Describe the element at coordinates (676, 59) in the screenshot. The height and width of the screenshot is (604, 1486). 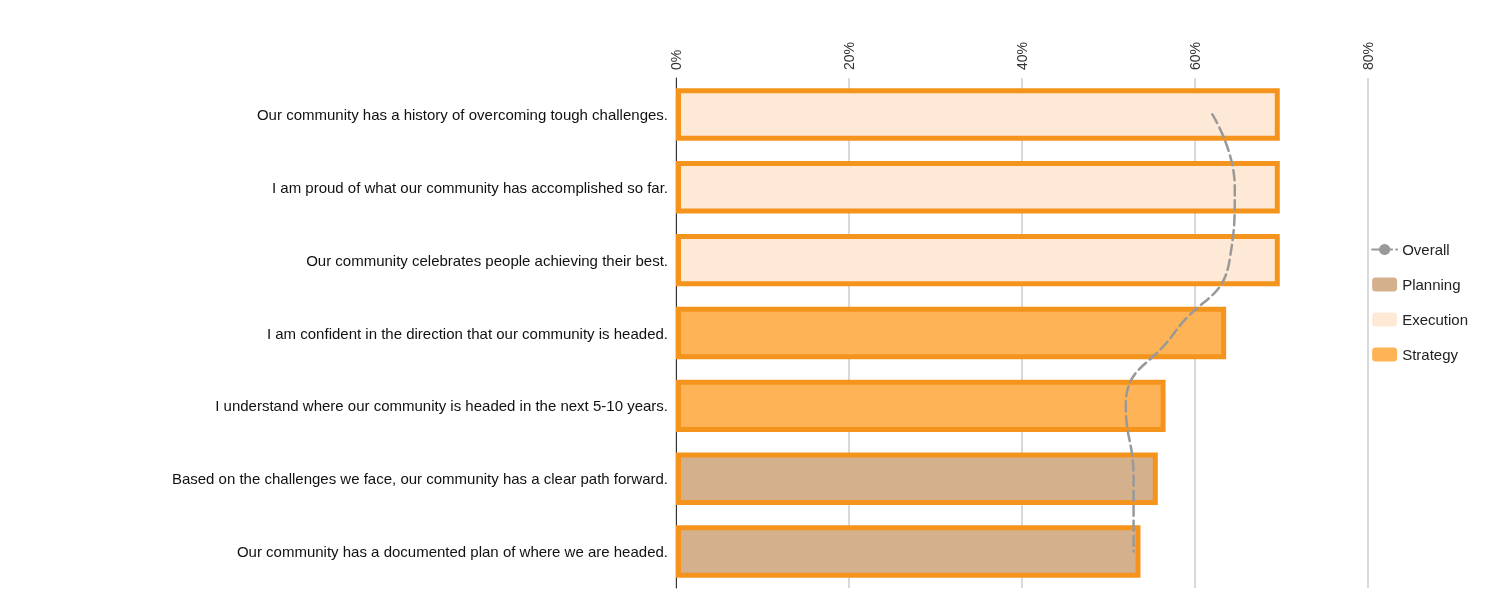
I see `x-tick-label: 0%` at that location.